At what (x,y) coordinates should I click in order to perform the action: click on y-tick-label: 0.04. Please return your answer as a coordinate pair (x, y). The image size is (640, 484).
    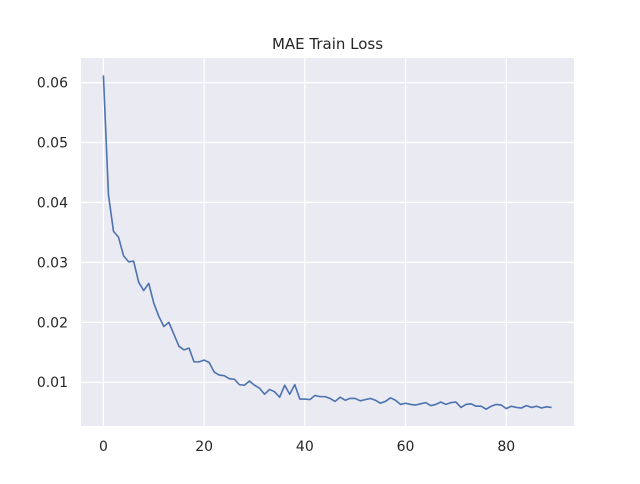
    Looking at the image, I should click on (52, 203).